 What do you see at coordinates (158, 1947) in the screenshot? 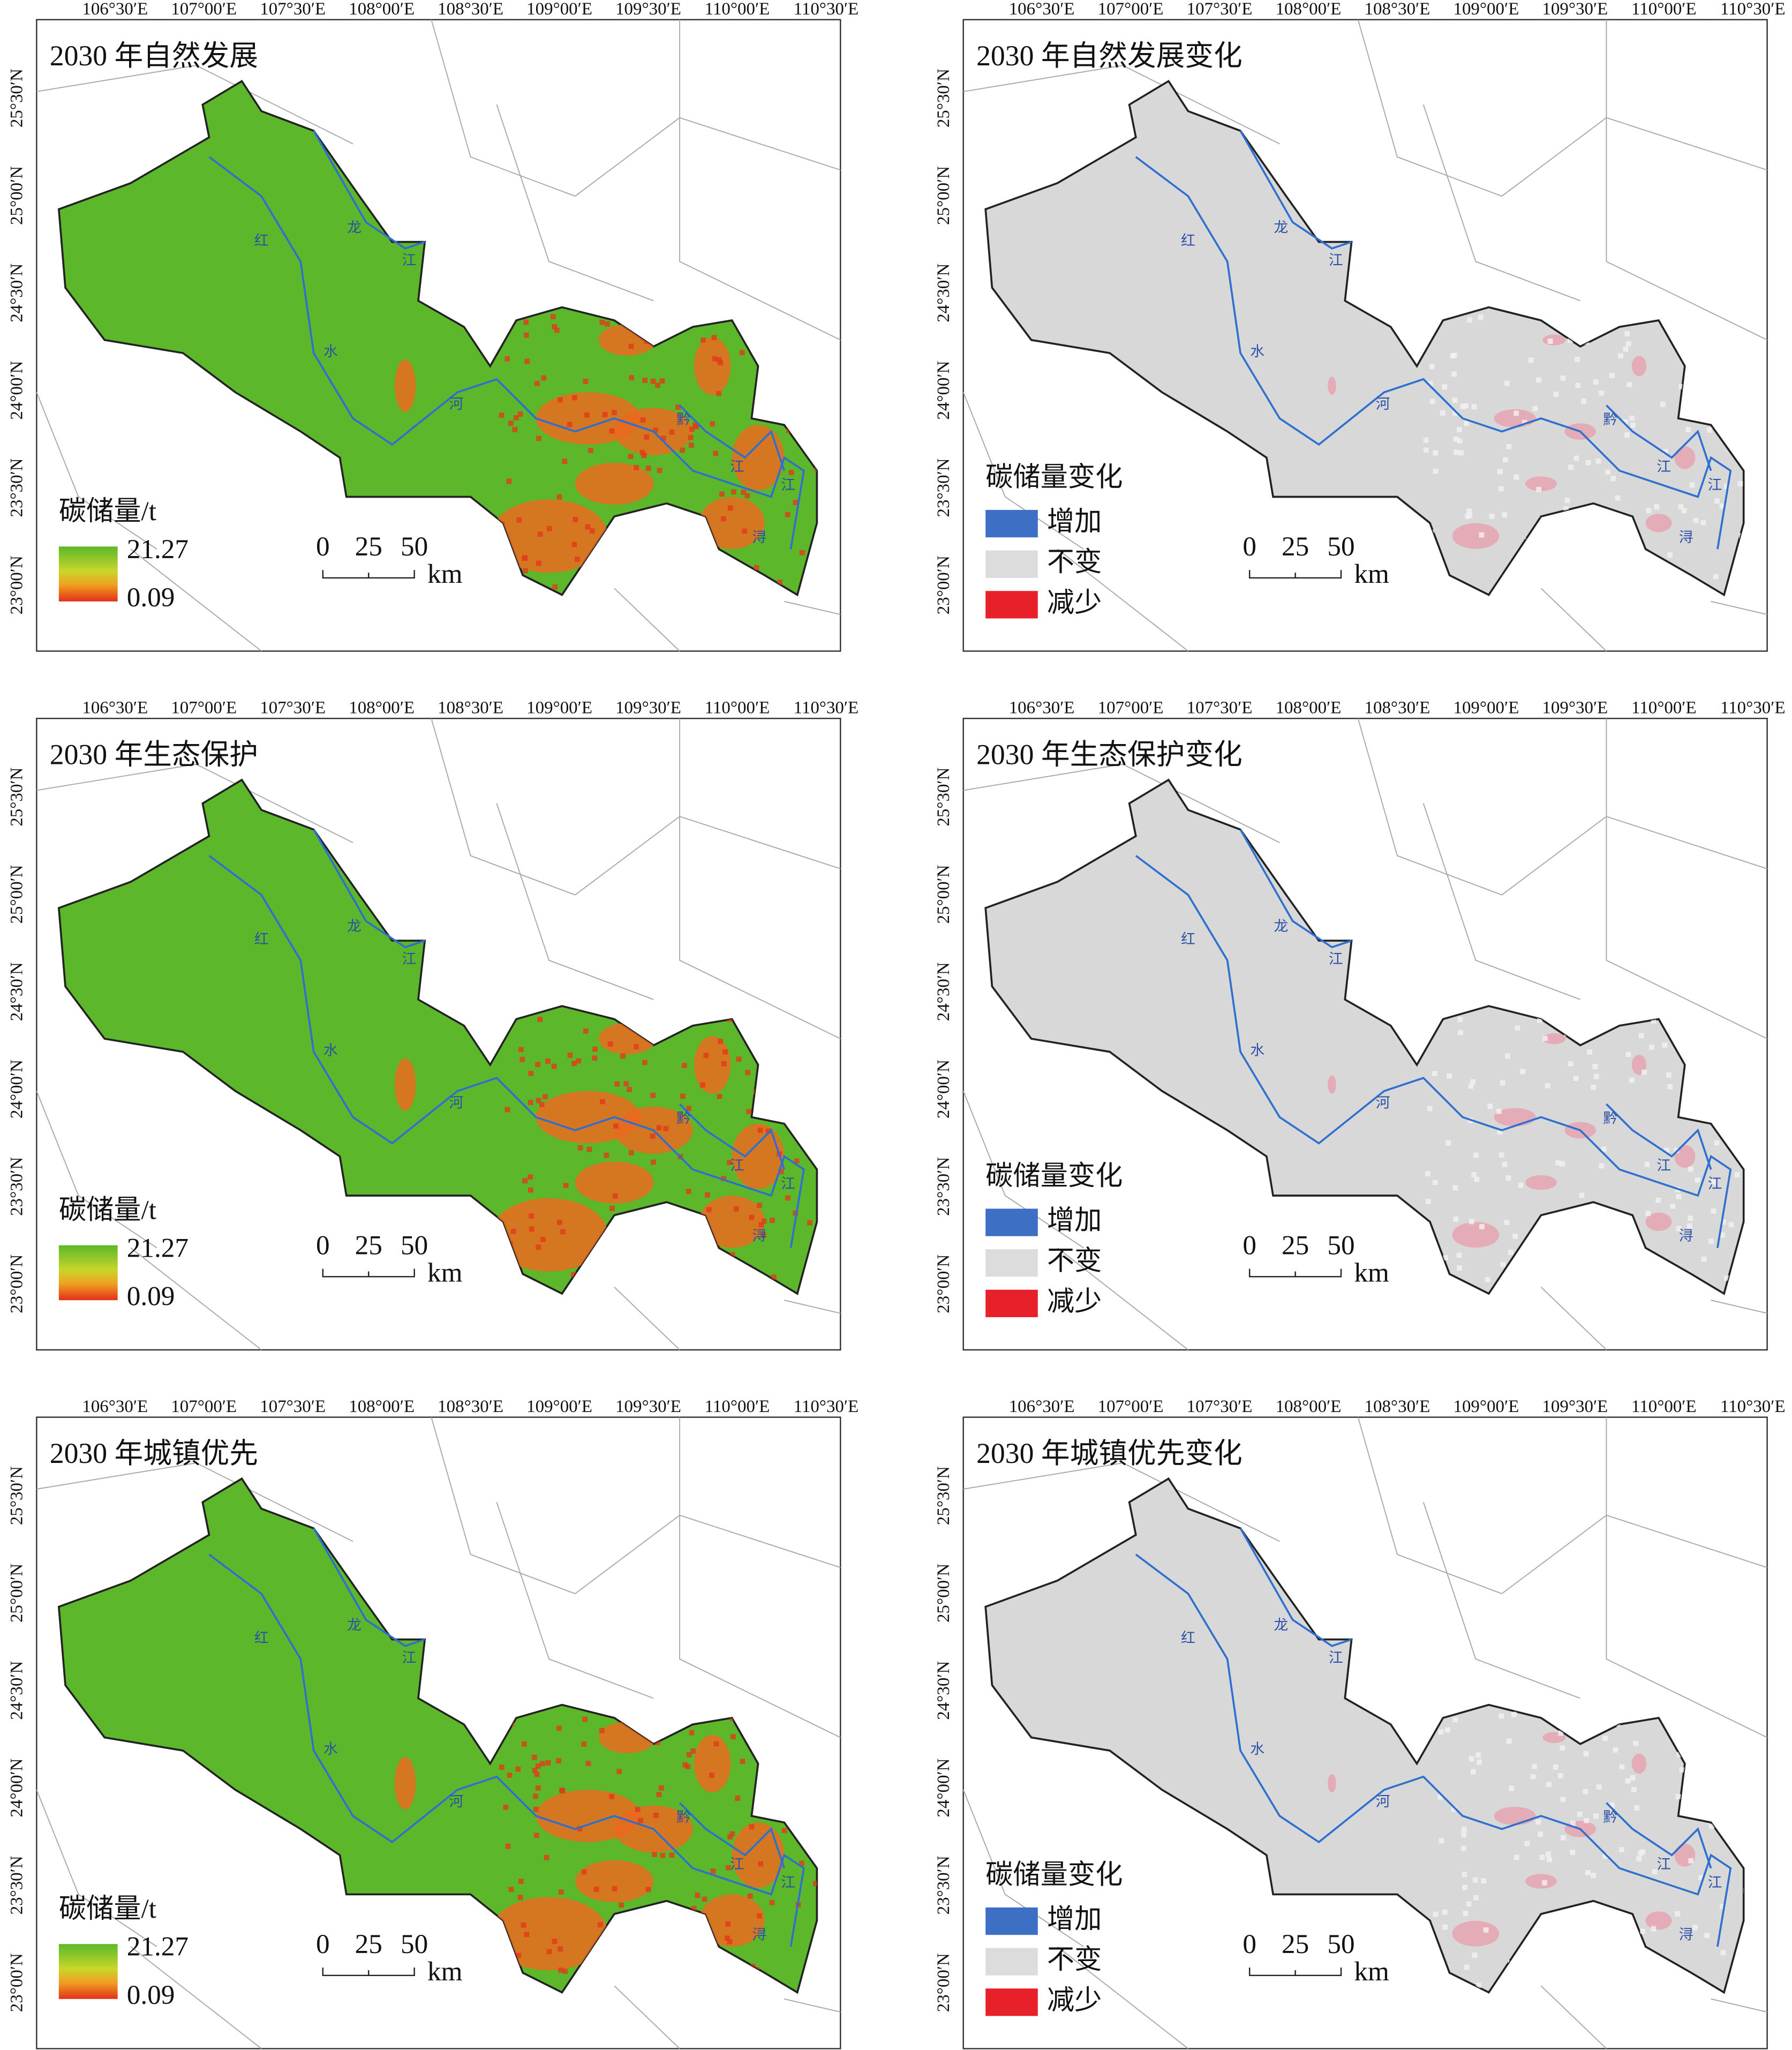
I see `legend-max: 21.27` at bounding box center [158, 1947].